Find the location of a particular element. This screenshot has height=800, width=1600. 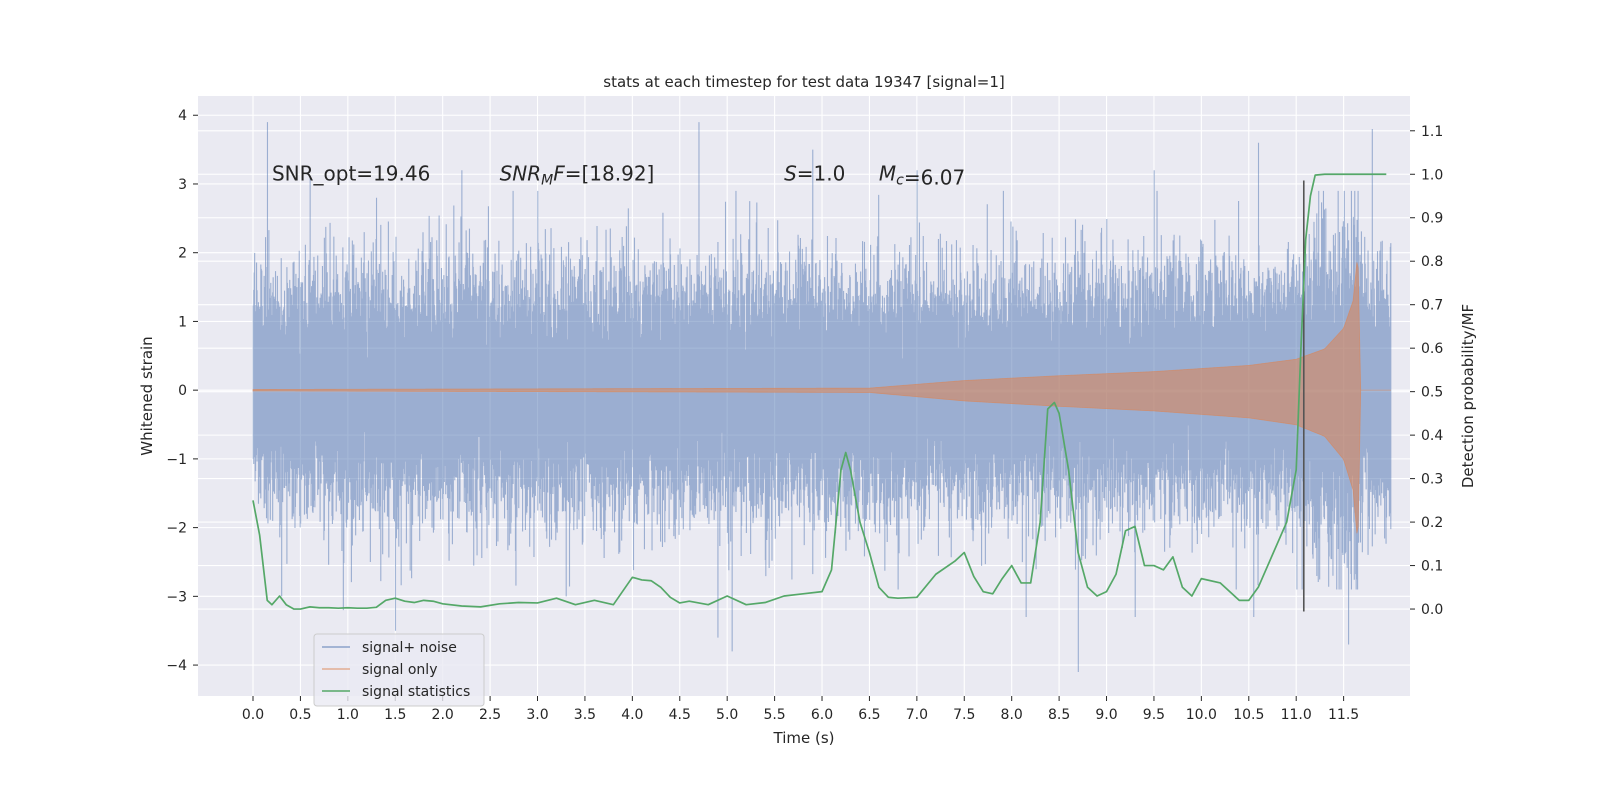

y-tick-label: −1 is located at coordinates (176, 460).